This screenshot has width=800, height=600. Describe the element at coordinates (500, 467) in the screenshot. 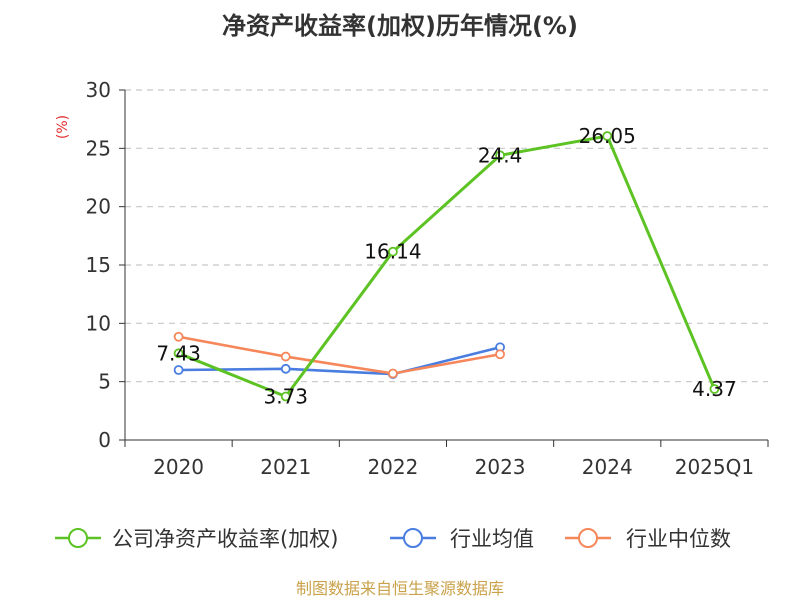

I see `x-tick-label: 2023` at that location.